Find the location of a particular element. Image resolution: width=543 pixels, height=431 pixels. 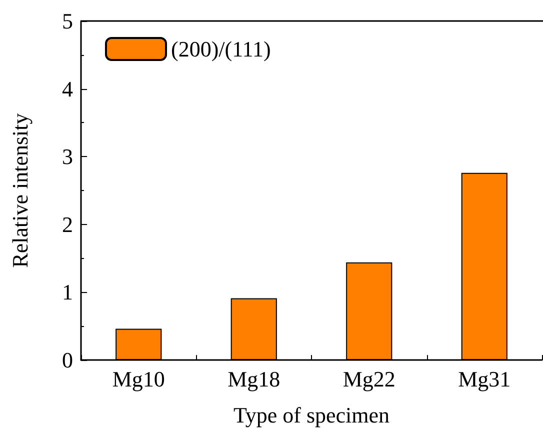

x-tick-label: Mg22 is located at coordinates (369, 379).